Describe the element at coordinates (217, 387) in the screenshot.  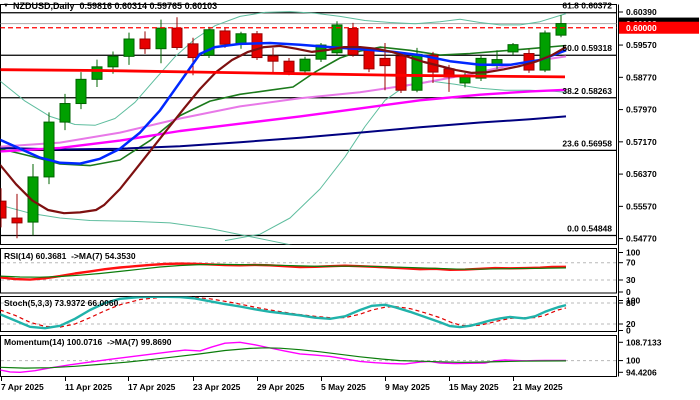
I see `date-axis-label: 23 Apr 2025` at that location.